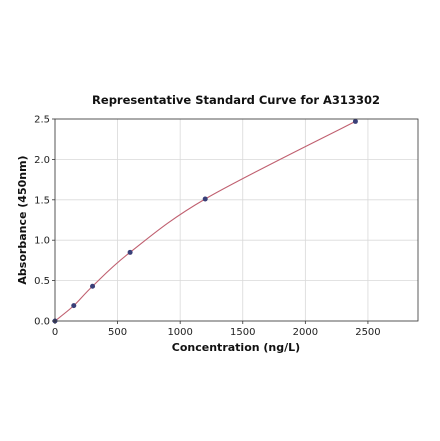 This screenshot has height=441, width=440. I want to click on y-axis-label: Absorbance (450nm), so click(22, 219).